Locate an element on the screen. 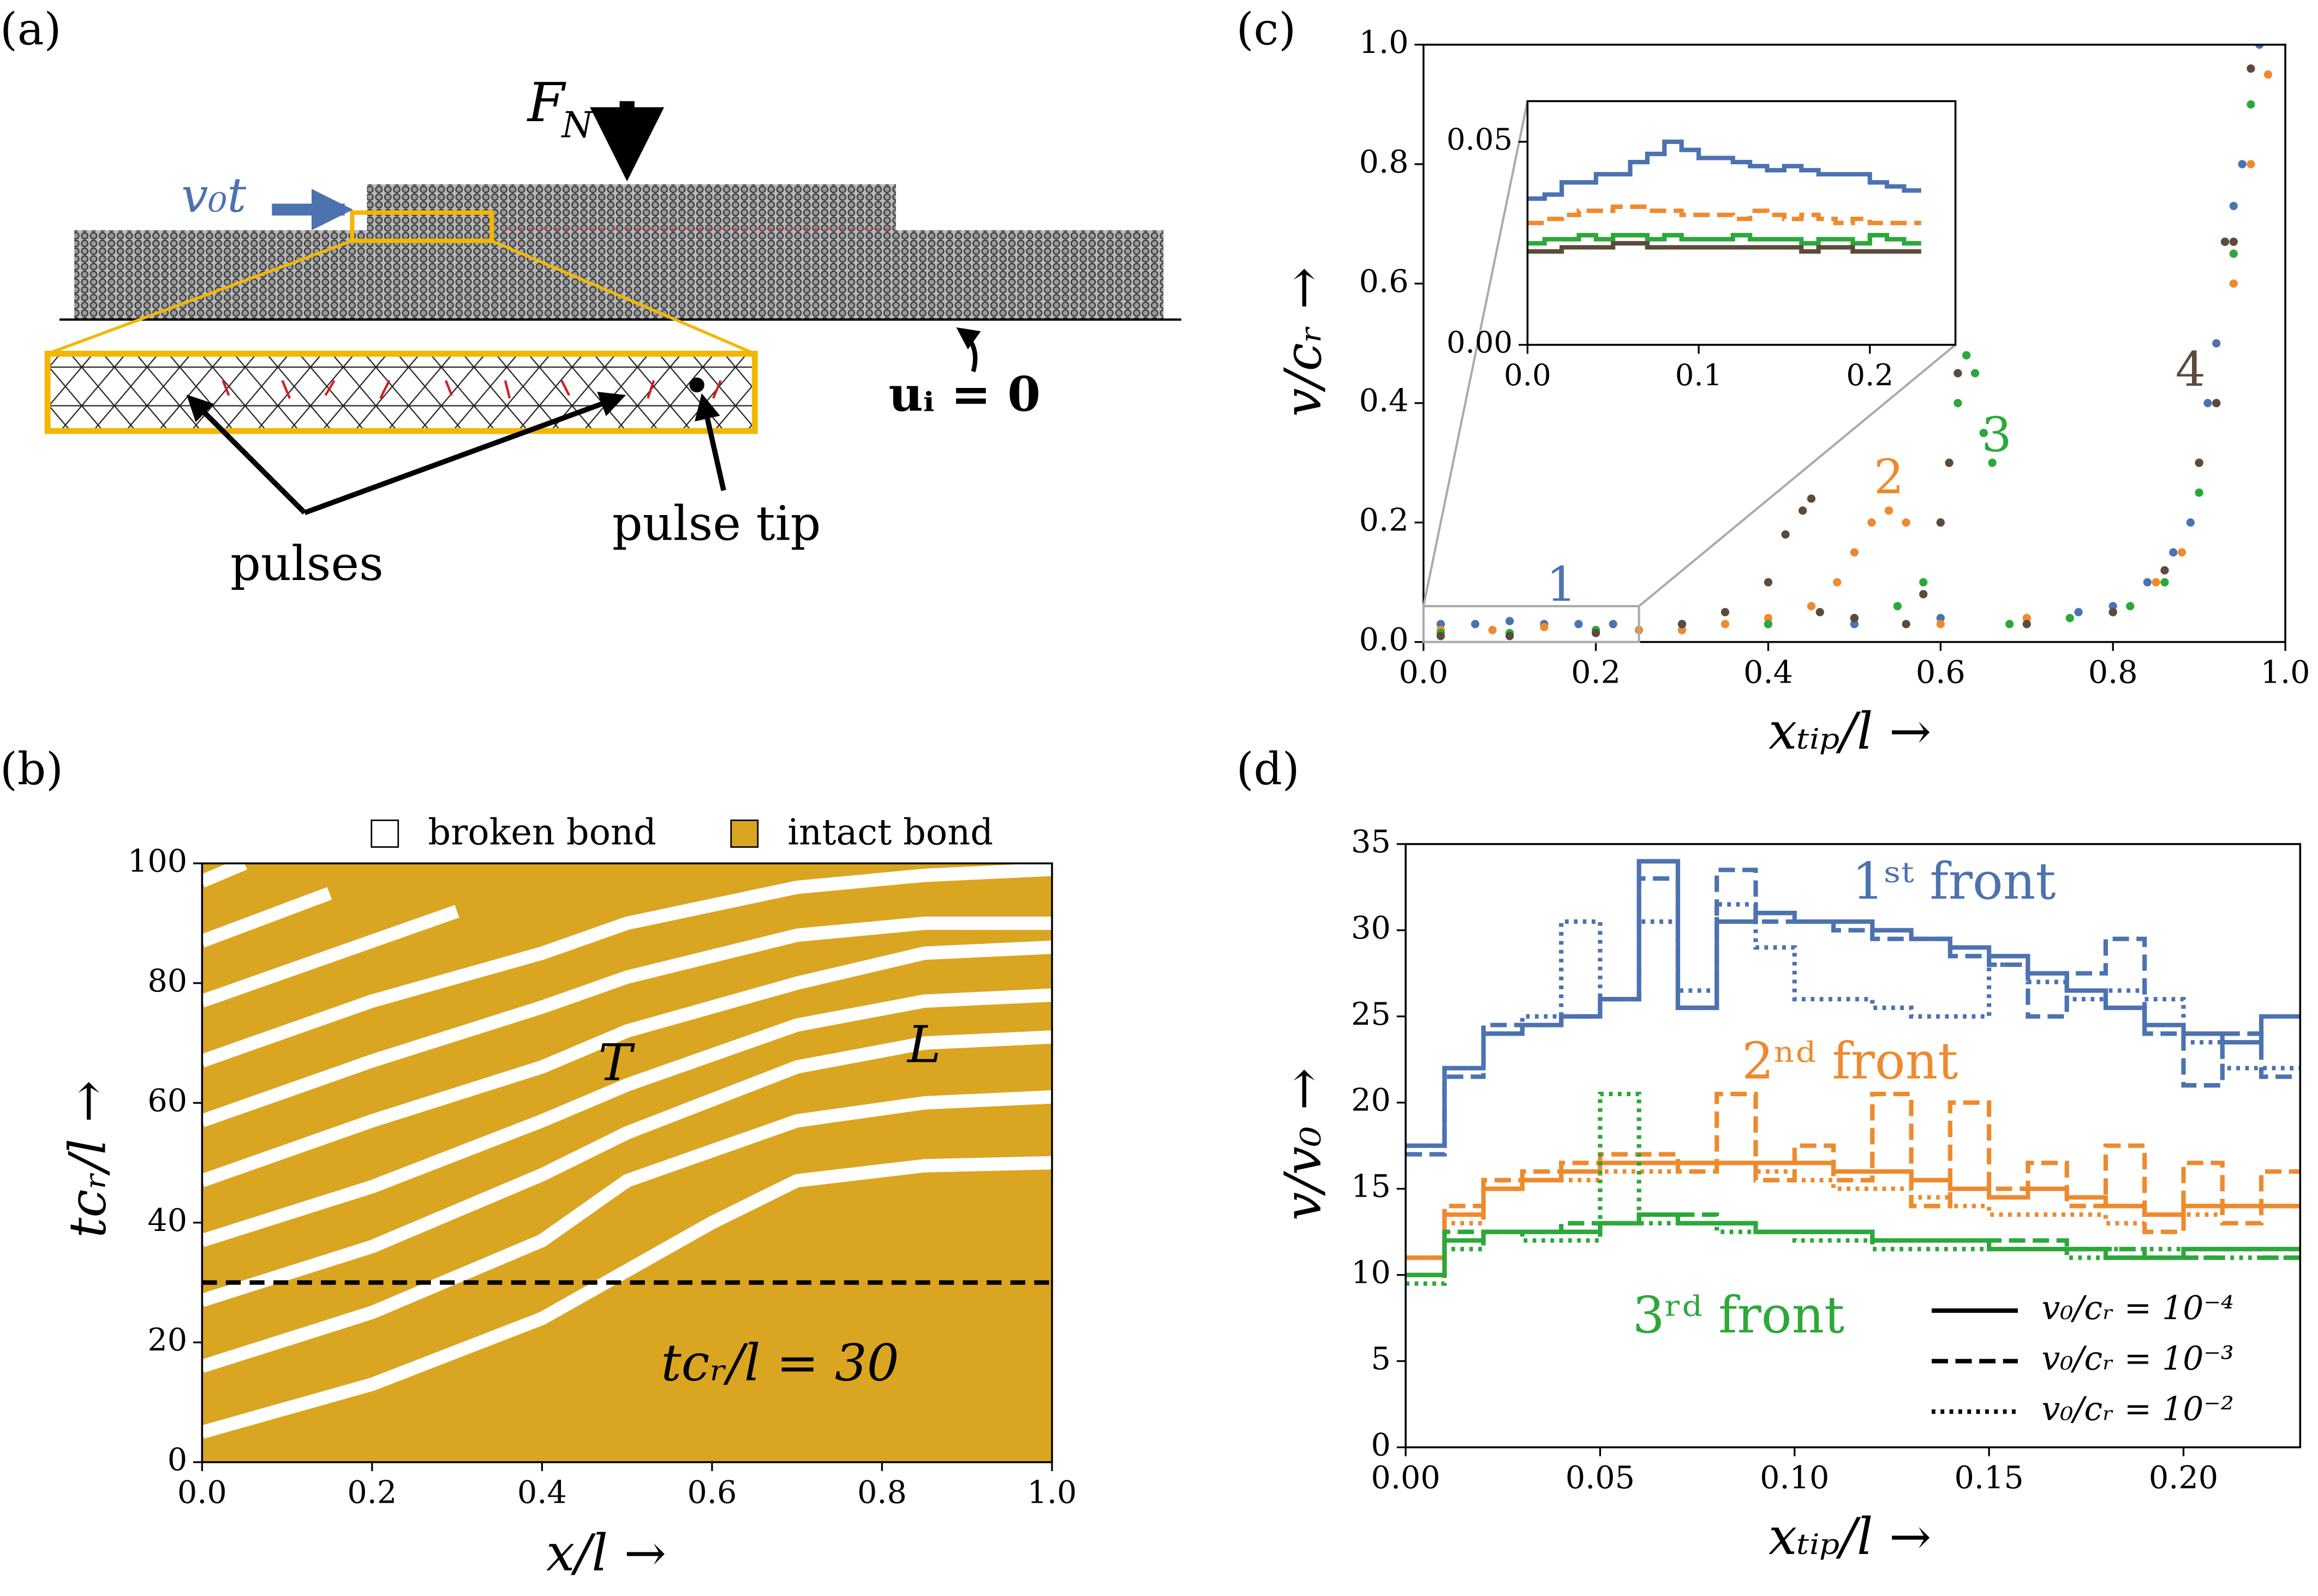 The height and width of the screenshot is (1596, 2318). boundary-label: uᵢ = 0 is located at coordinates (964, 394).